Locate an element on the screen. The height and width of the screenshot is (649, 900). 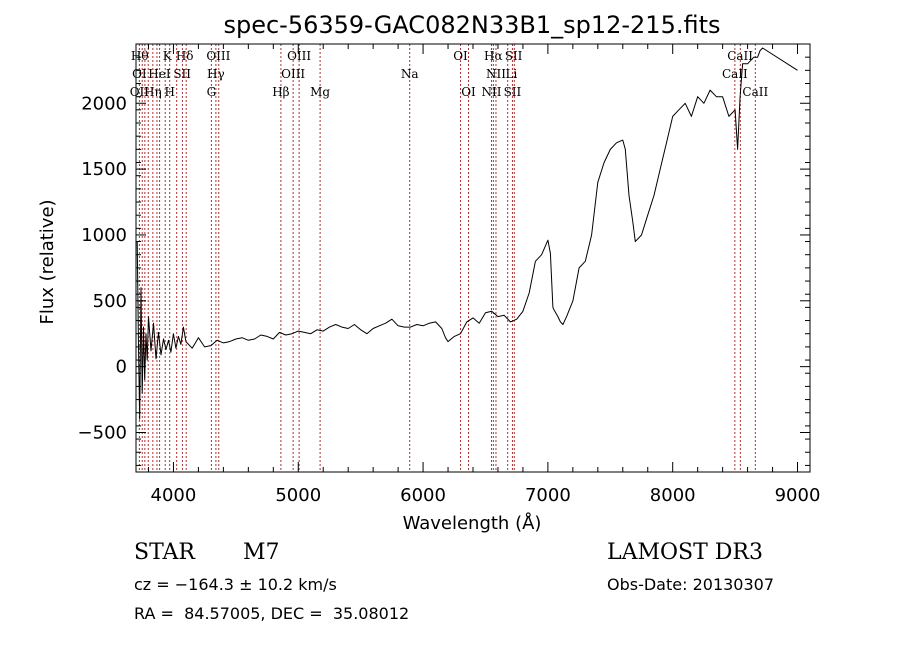
x-tick-label: 5000 is located at coordinates (298, 495).